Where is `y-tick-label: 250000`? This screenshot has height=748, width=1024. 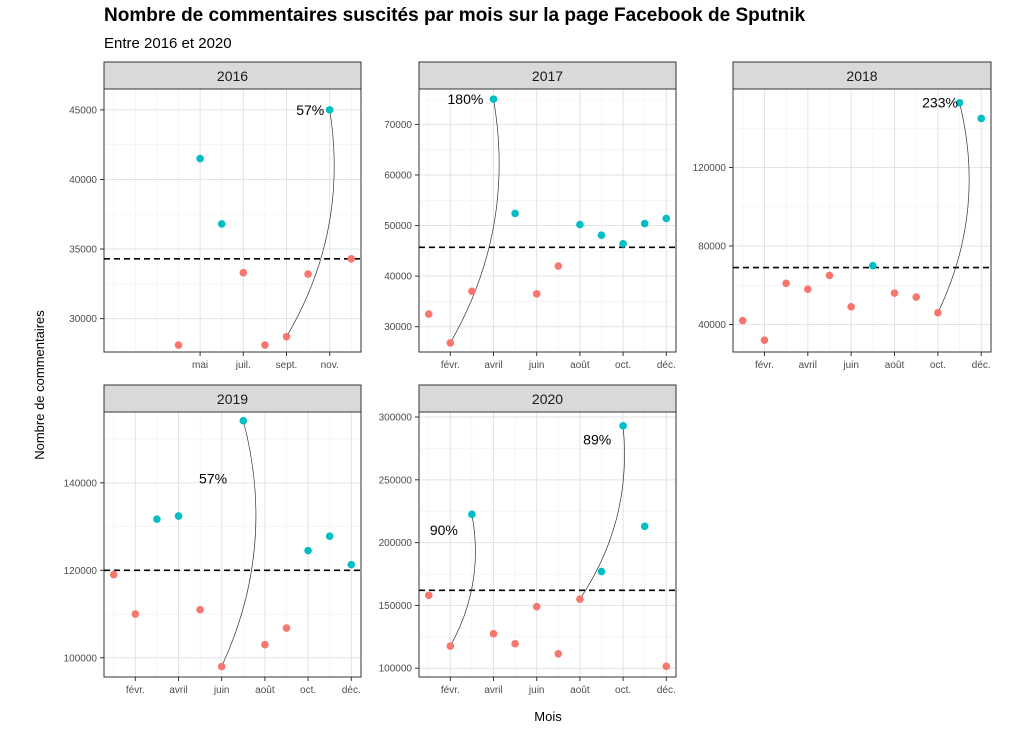
y-tick-label: 250000 is located at coordinates (396, 480).